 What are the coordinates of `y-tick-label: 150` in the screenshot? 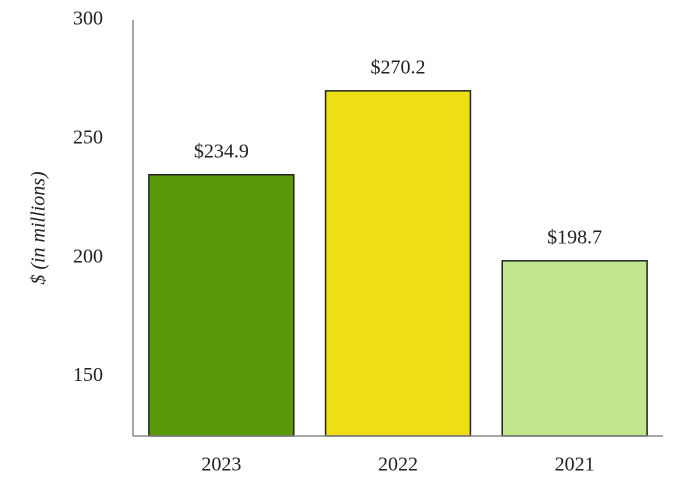 It's located at (88, 375).